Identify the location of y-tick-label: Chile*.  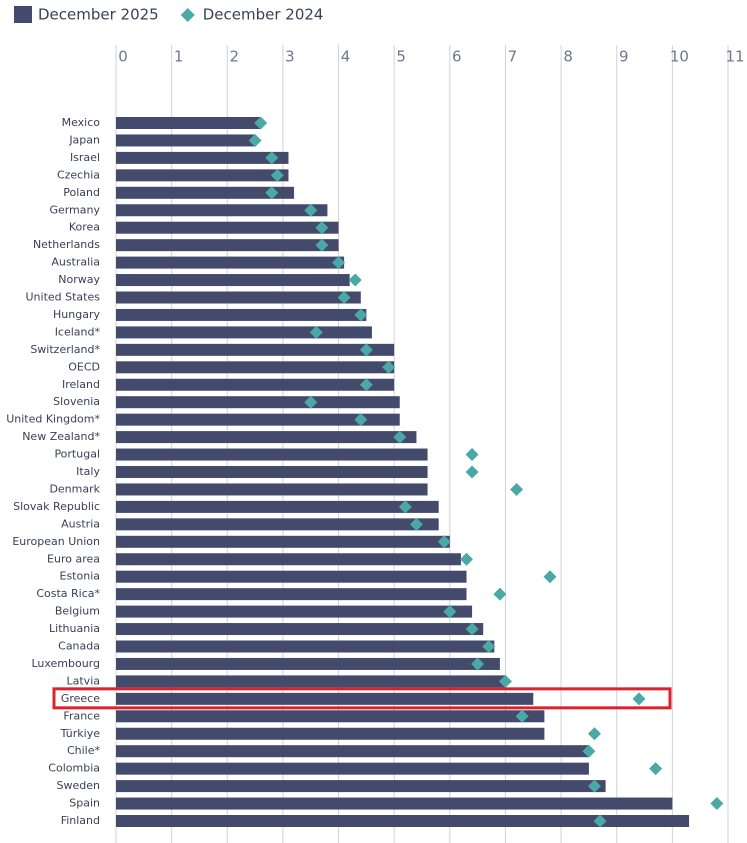
(84, 750).